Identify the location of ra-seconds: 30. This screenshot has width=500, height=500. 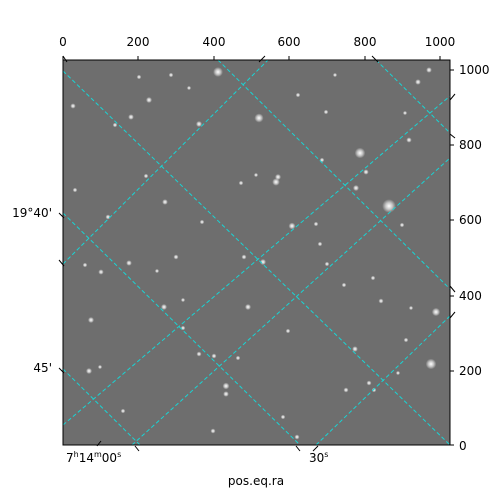
(317, 458).